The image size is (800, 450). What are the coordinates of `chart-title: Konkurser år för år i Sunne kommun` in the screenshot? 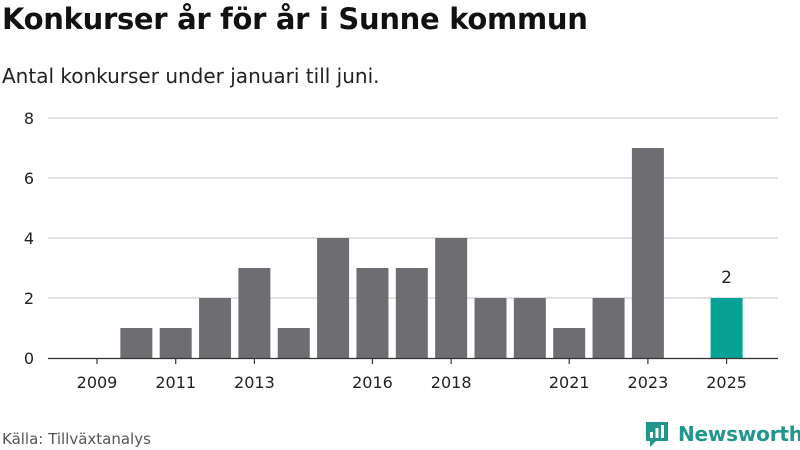 It's located at (295, 19).